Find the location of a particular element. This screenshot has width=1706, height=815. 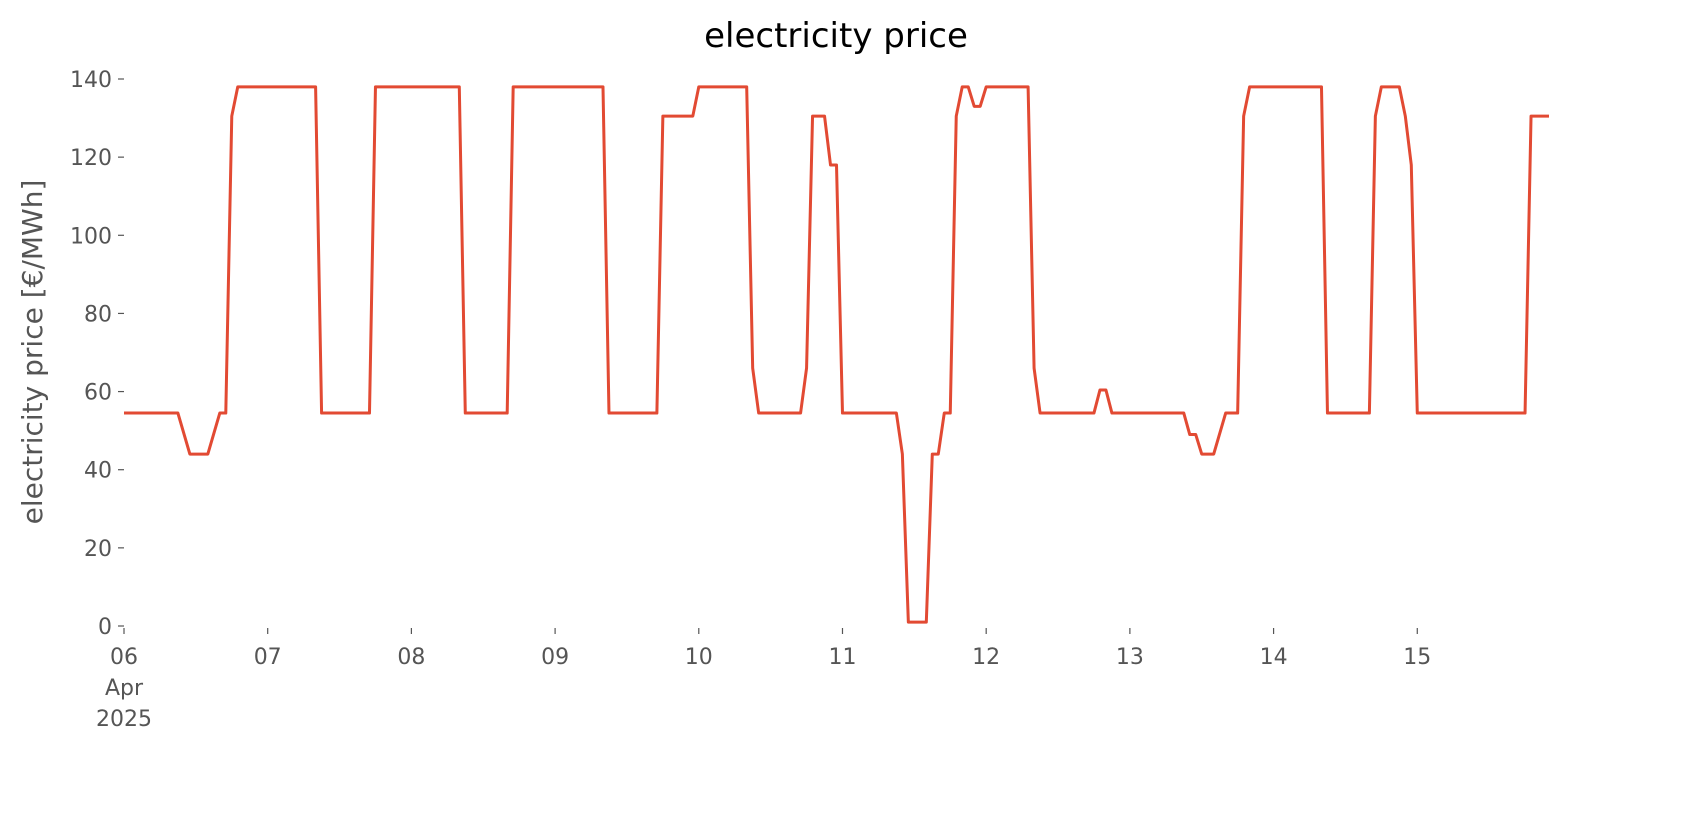

y-tick-label: 80 is located at coordinates (98, 314).